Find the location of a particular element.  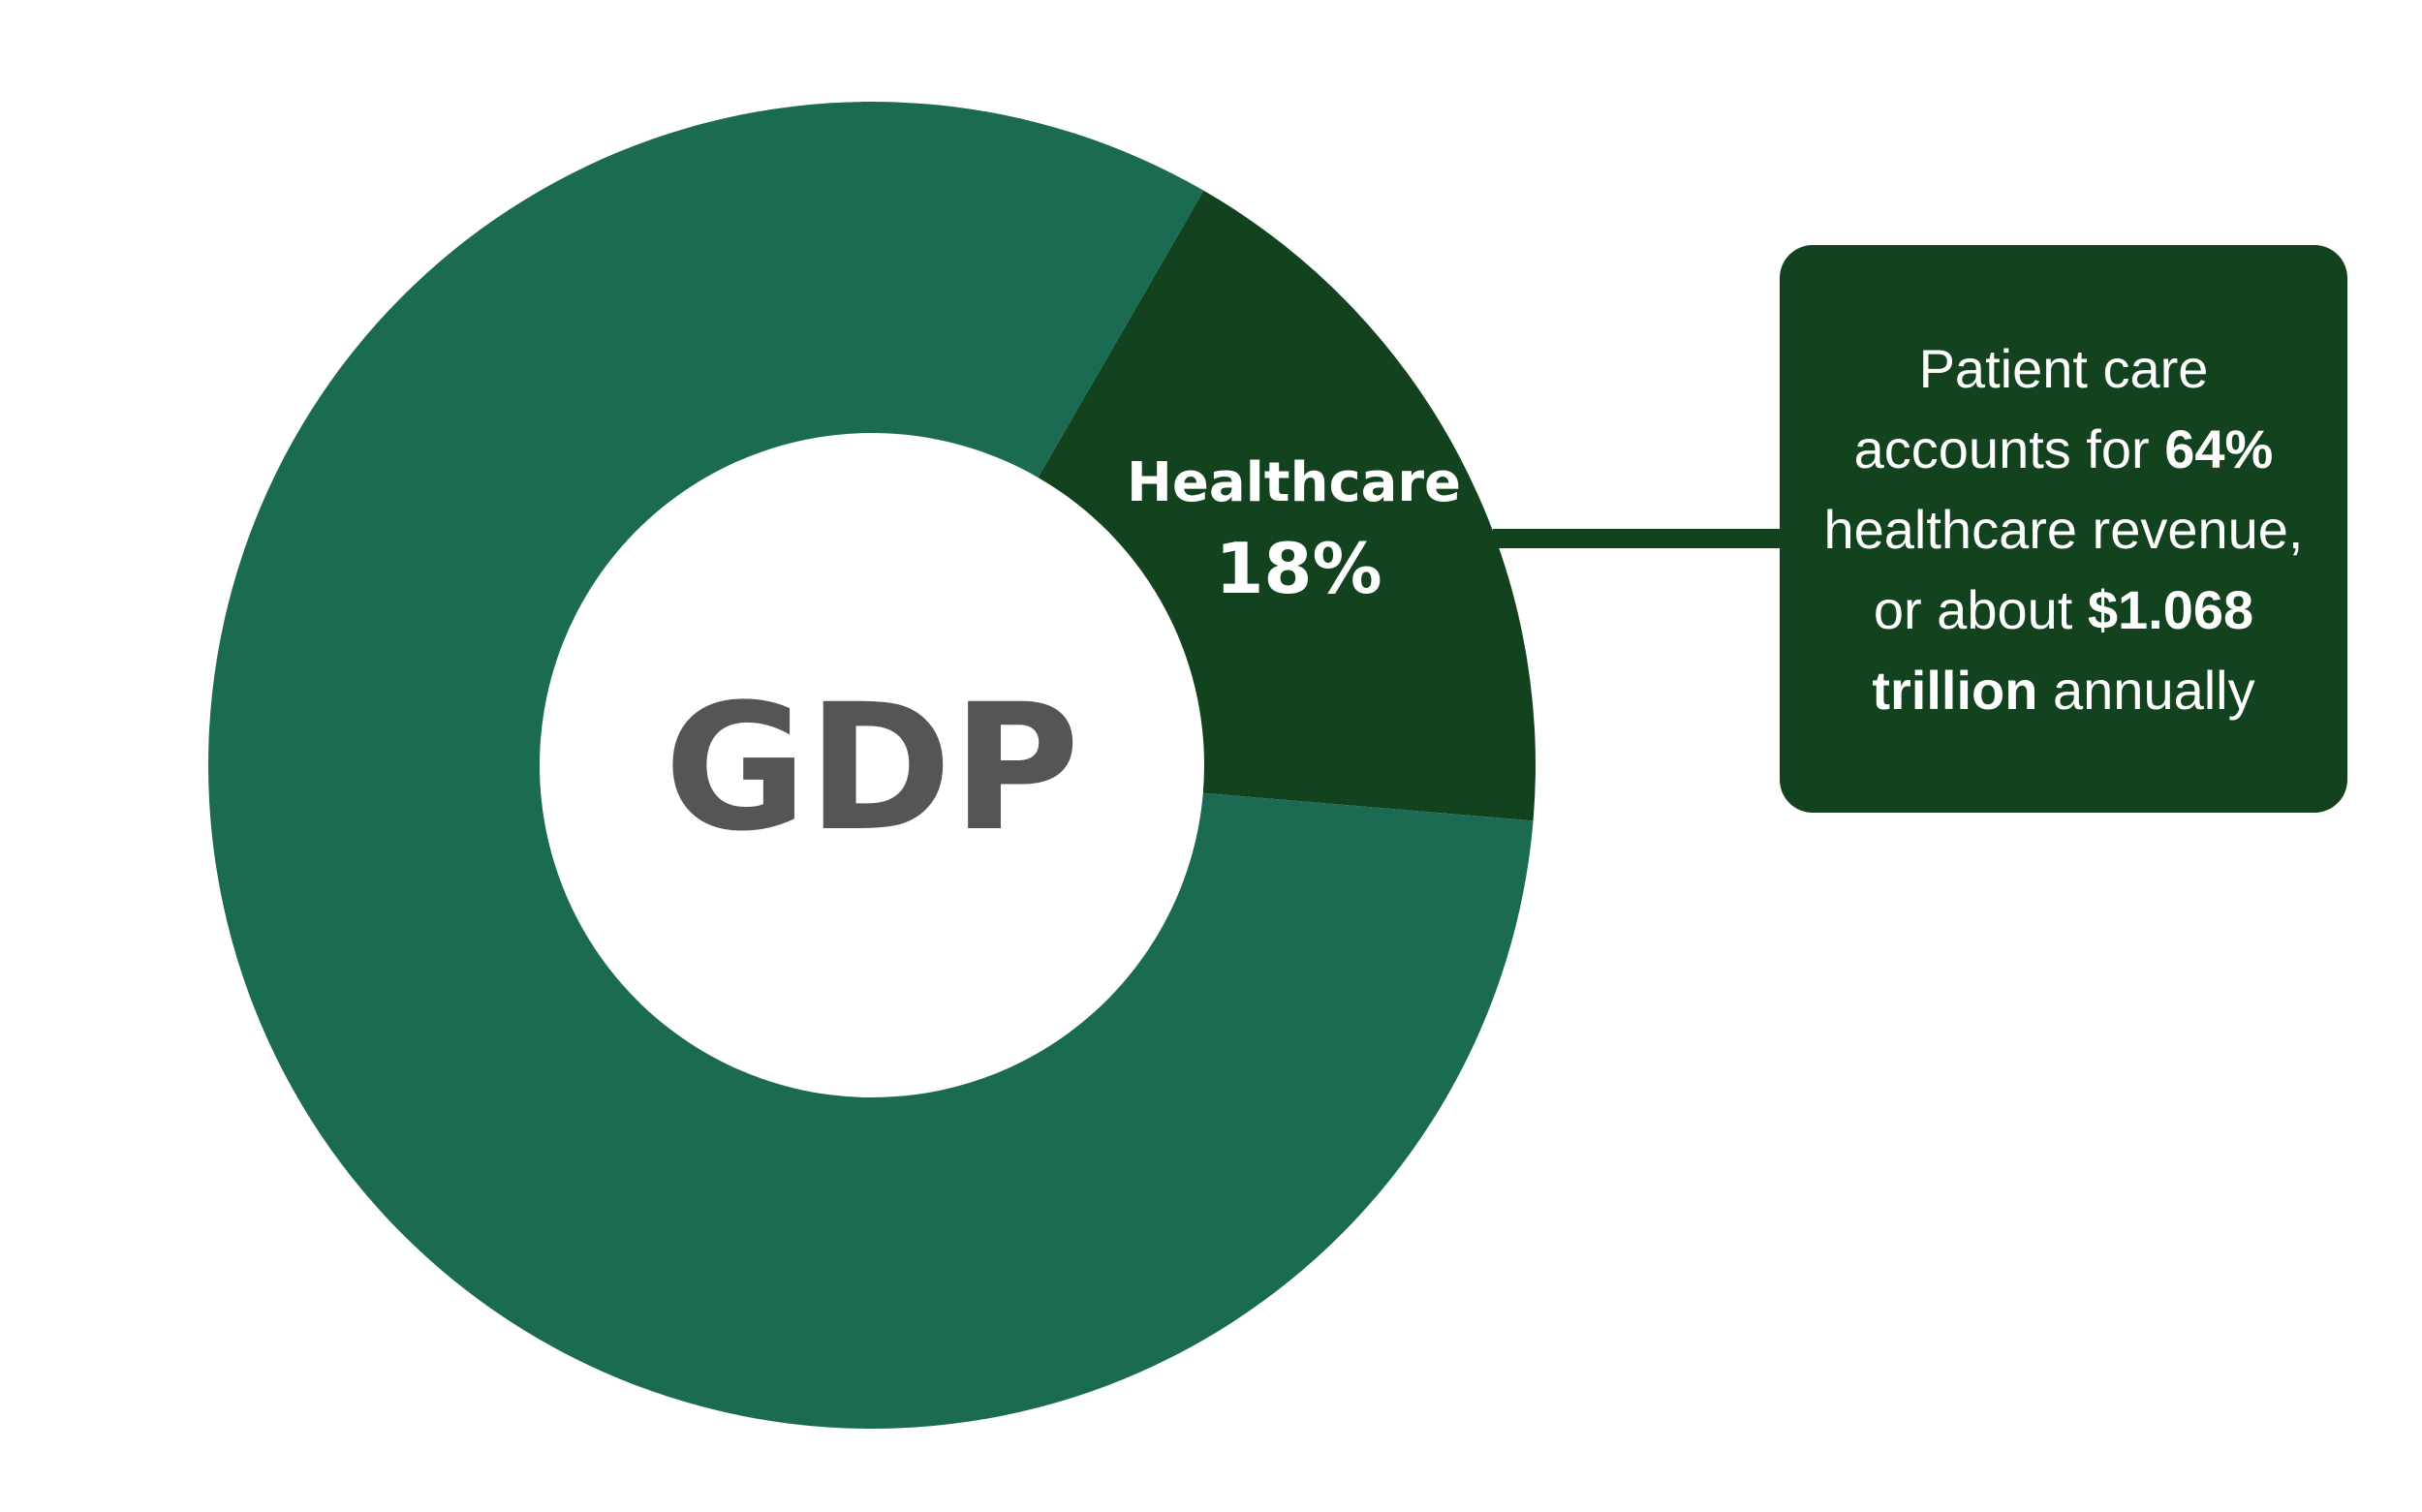

slice-value: 18% is located at coordinates (1298, 568).